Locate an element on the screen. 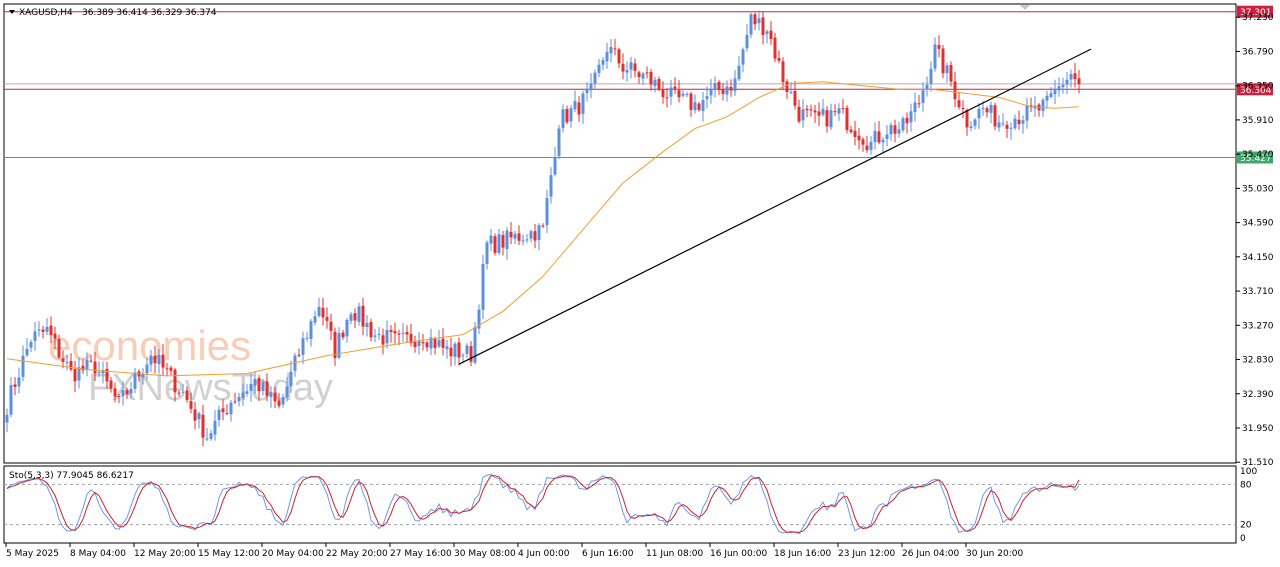 This screenshot has width=1280, height=567. time-tick-label: 8 May 04:00 is located at coordinates (98, 554).